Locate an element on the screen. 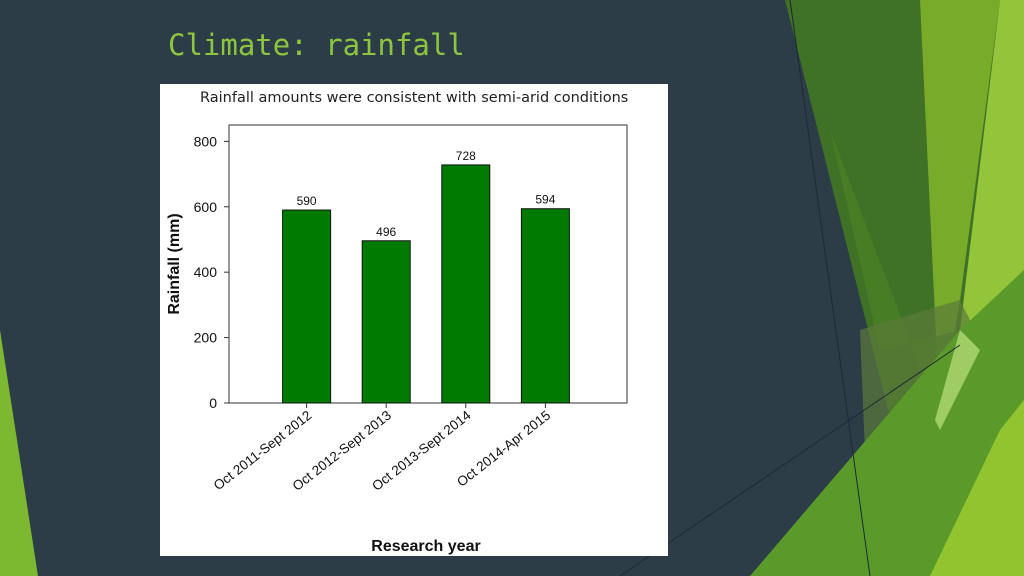 This screenshot has width=1024, height=576. y-tick-label: 800 is located at coordinates (206, 141).